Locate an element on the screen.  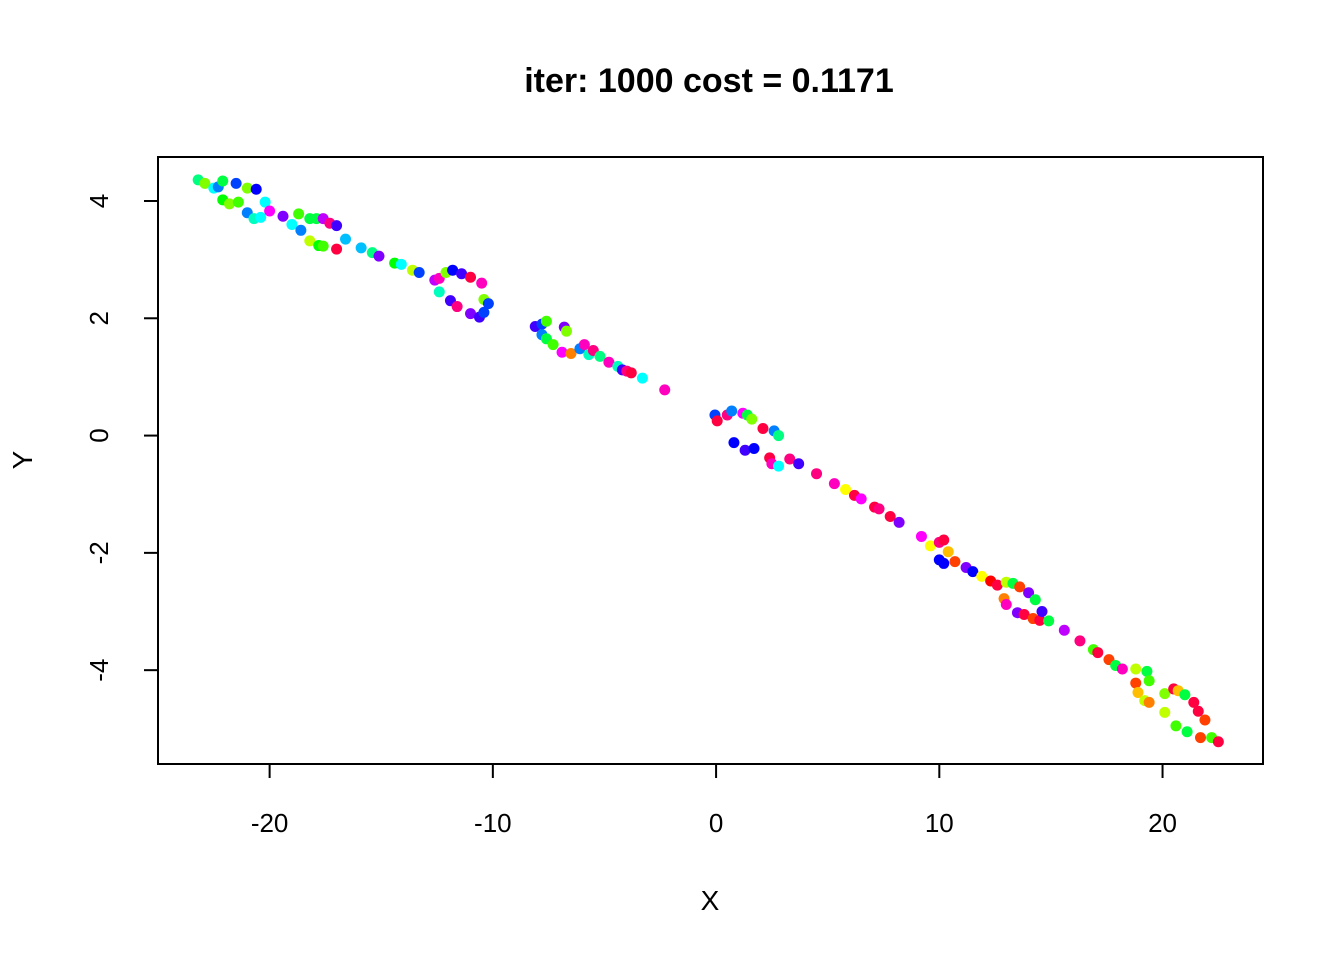
chart-title: iter: 1000 cost = 0.1171 is located at coordinates (709, 81).